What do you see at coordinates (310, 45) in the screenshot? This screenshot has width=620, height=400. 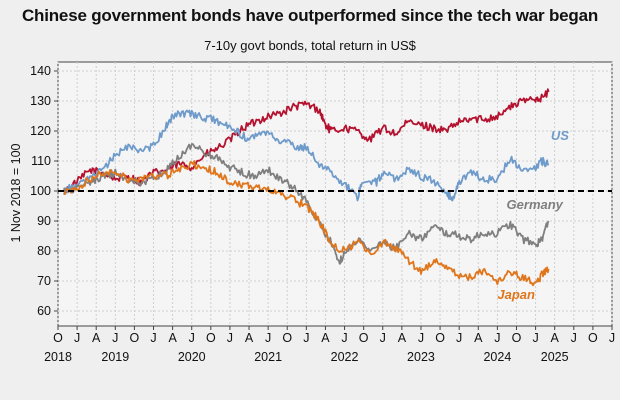 I see `chart-subtitle: 7-10y govt bonds, total return in US$` at bounding box center [310, 45].